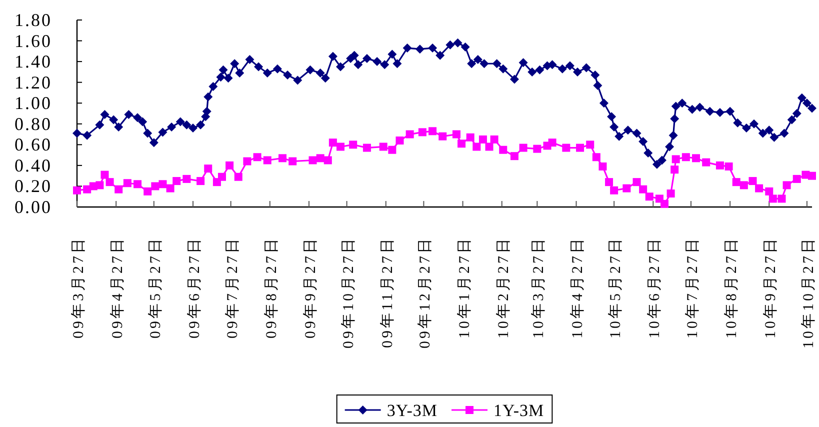 This screenshot has height=427, width=819. Describe the element at coordinates (33, 62) in the screenshot. I see `y-tick-label: 1.40` at that location.